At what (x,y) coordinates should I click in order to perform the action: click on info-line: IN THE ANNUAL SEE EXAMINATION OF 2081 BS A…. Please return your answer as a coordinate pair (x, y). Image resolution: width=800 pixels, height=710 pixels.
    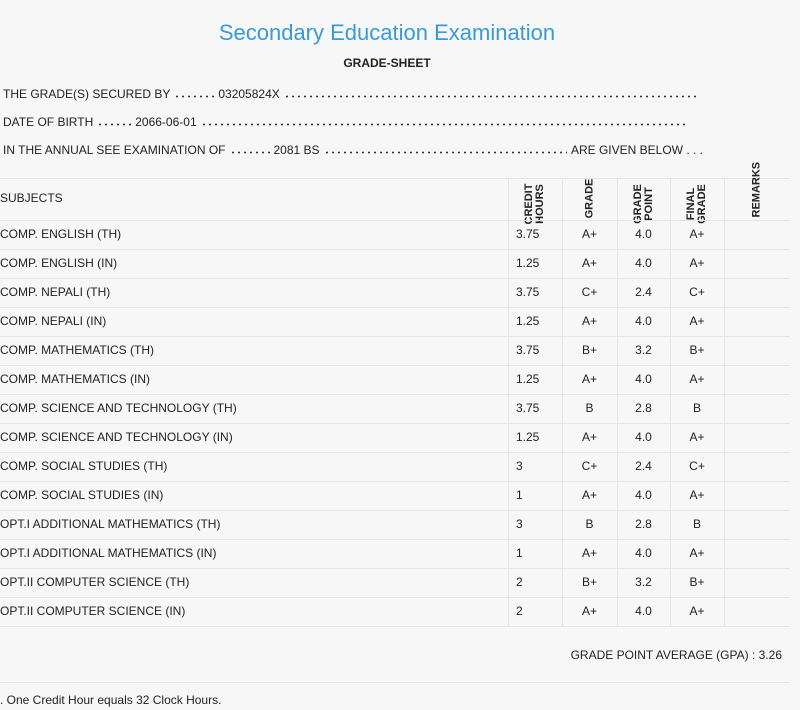
    Looking at the image, I should click on (353, 149).